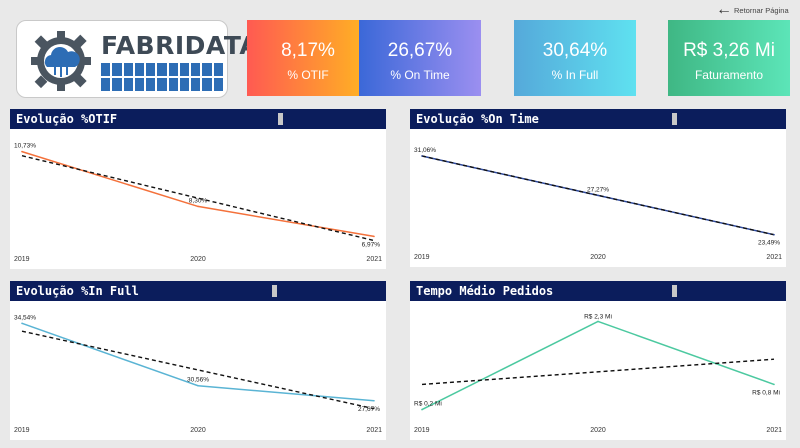 The height and width of the screenshot is (448, 800). What do you see at coordinates (428, 404) in the screenshot?
I see `data-label: R$ 0,2 Mi` at bounding box center [428, 404].